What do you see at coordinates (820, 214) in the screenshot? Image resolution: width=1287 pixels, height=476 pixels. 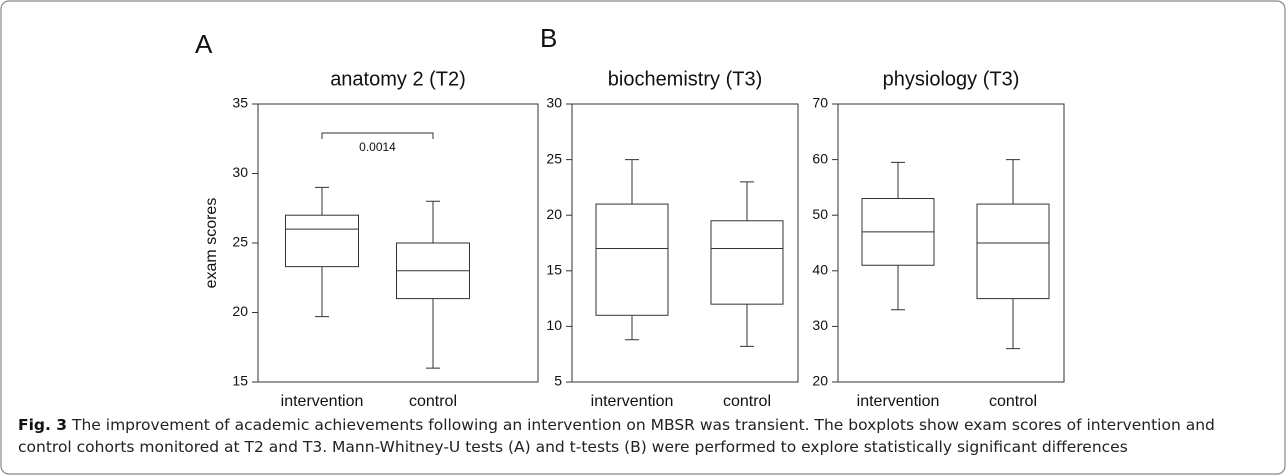 I see `y-tick-label: 50` at bounding box center [820, 214].